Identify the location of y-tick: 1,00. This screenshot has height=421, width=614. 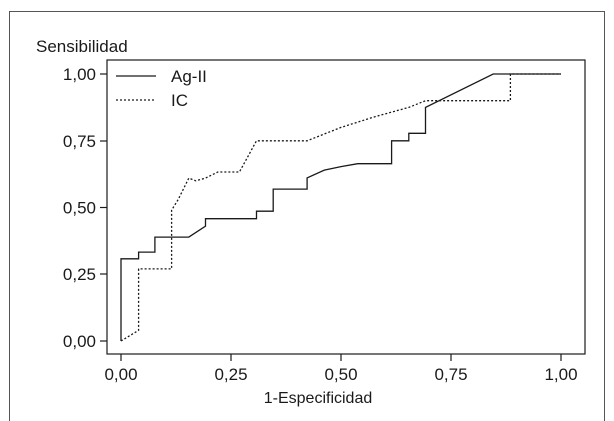
(85, 74).